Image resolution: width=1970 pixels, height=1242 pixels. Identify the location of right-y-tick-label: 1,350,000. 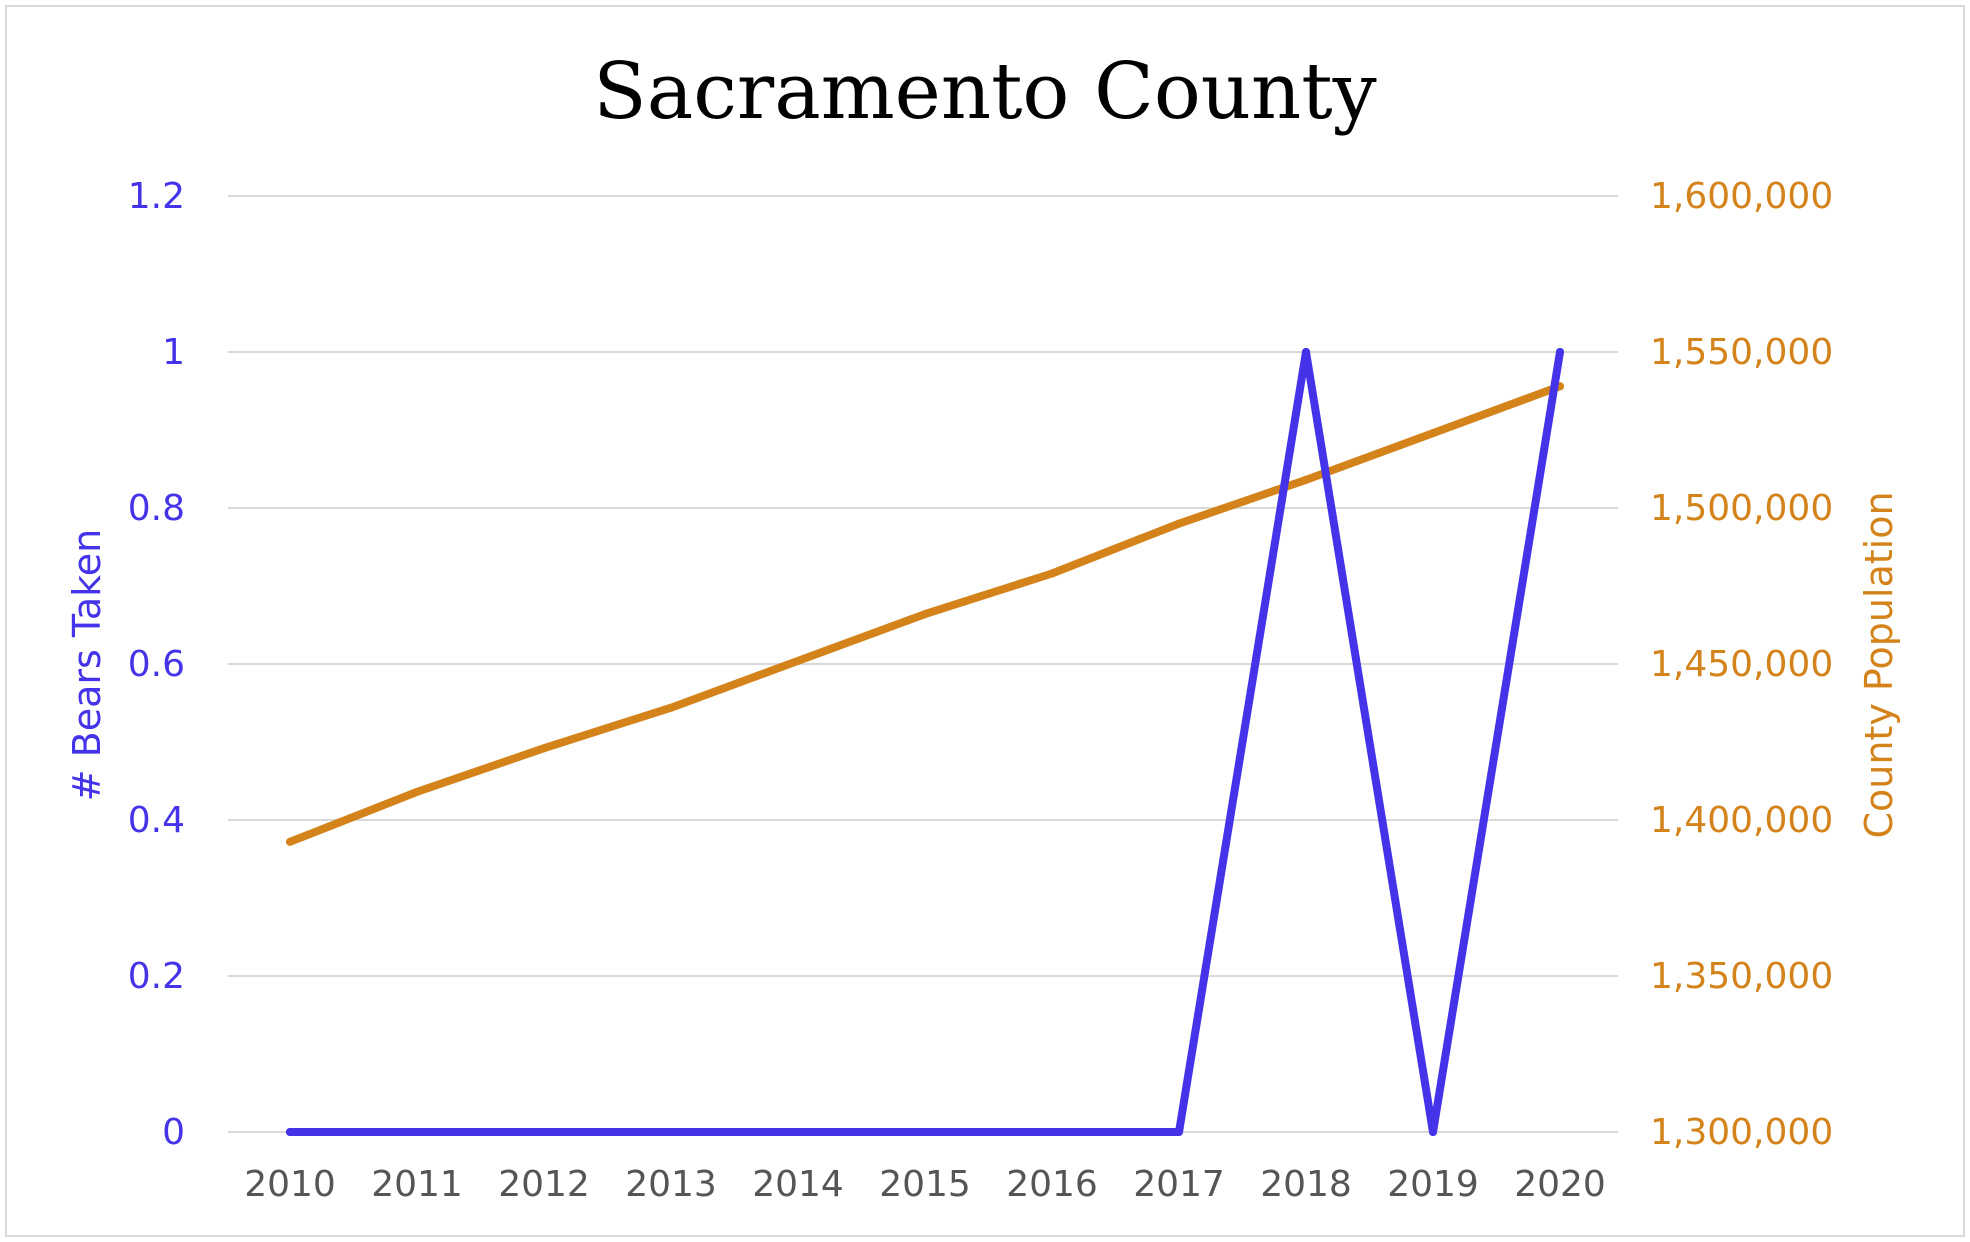
(1741, 976).